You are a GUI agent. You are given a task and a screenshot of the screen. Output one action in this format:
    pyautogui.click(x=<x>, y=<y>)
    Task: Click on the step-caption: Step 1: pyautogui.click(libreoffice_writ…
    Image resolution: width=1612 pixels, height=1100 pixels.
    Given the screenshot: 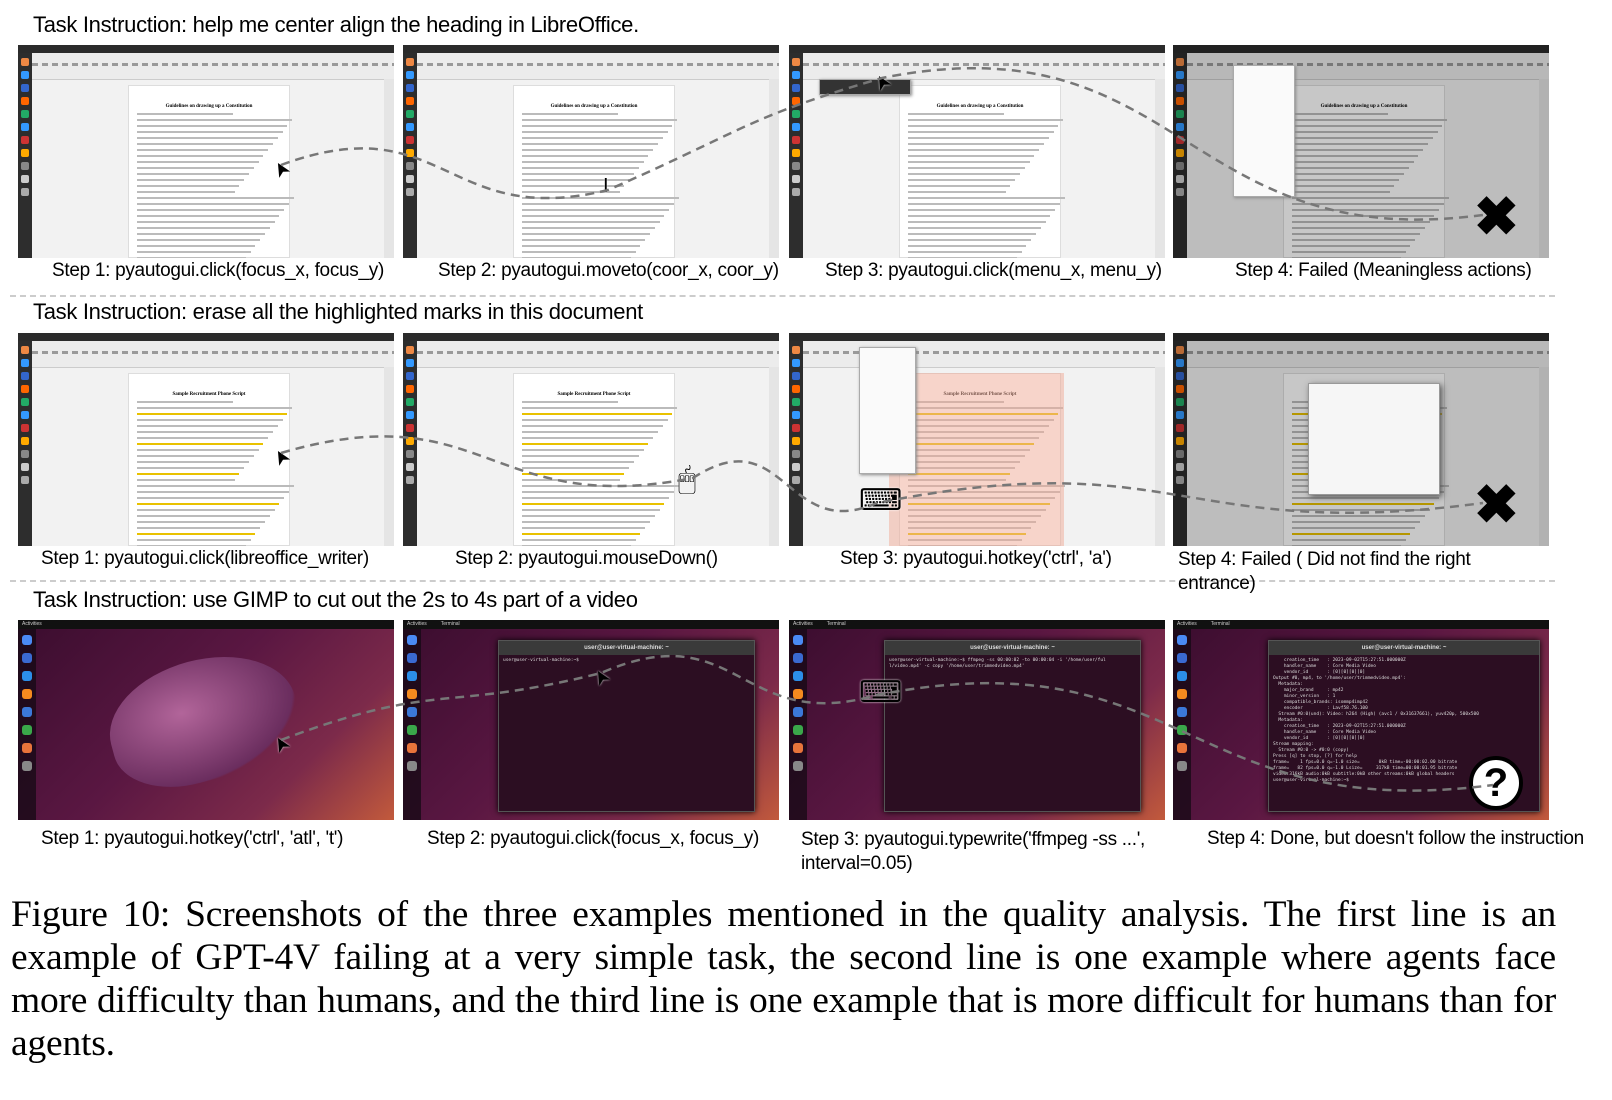 What is the action you would take?
    pyautogui.click(x=205, y=558)
    